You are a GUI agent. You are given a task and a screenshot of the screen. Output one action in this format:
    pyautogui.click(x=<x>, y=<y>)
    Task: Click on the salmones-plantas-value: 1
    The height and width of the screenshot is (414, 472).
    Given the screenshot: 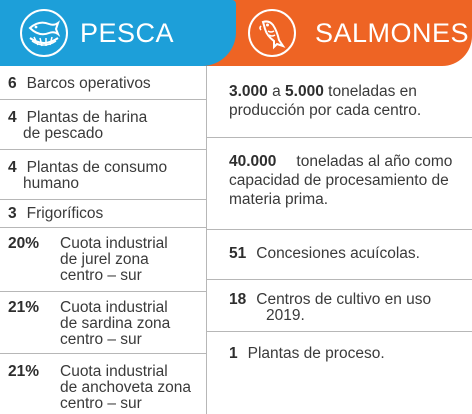 What is the action you would take?
    pyautogui.click(x=233, y=353)
    